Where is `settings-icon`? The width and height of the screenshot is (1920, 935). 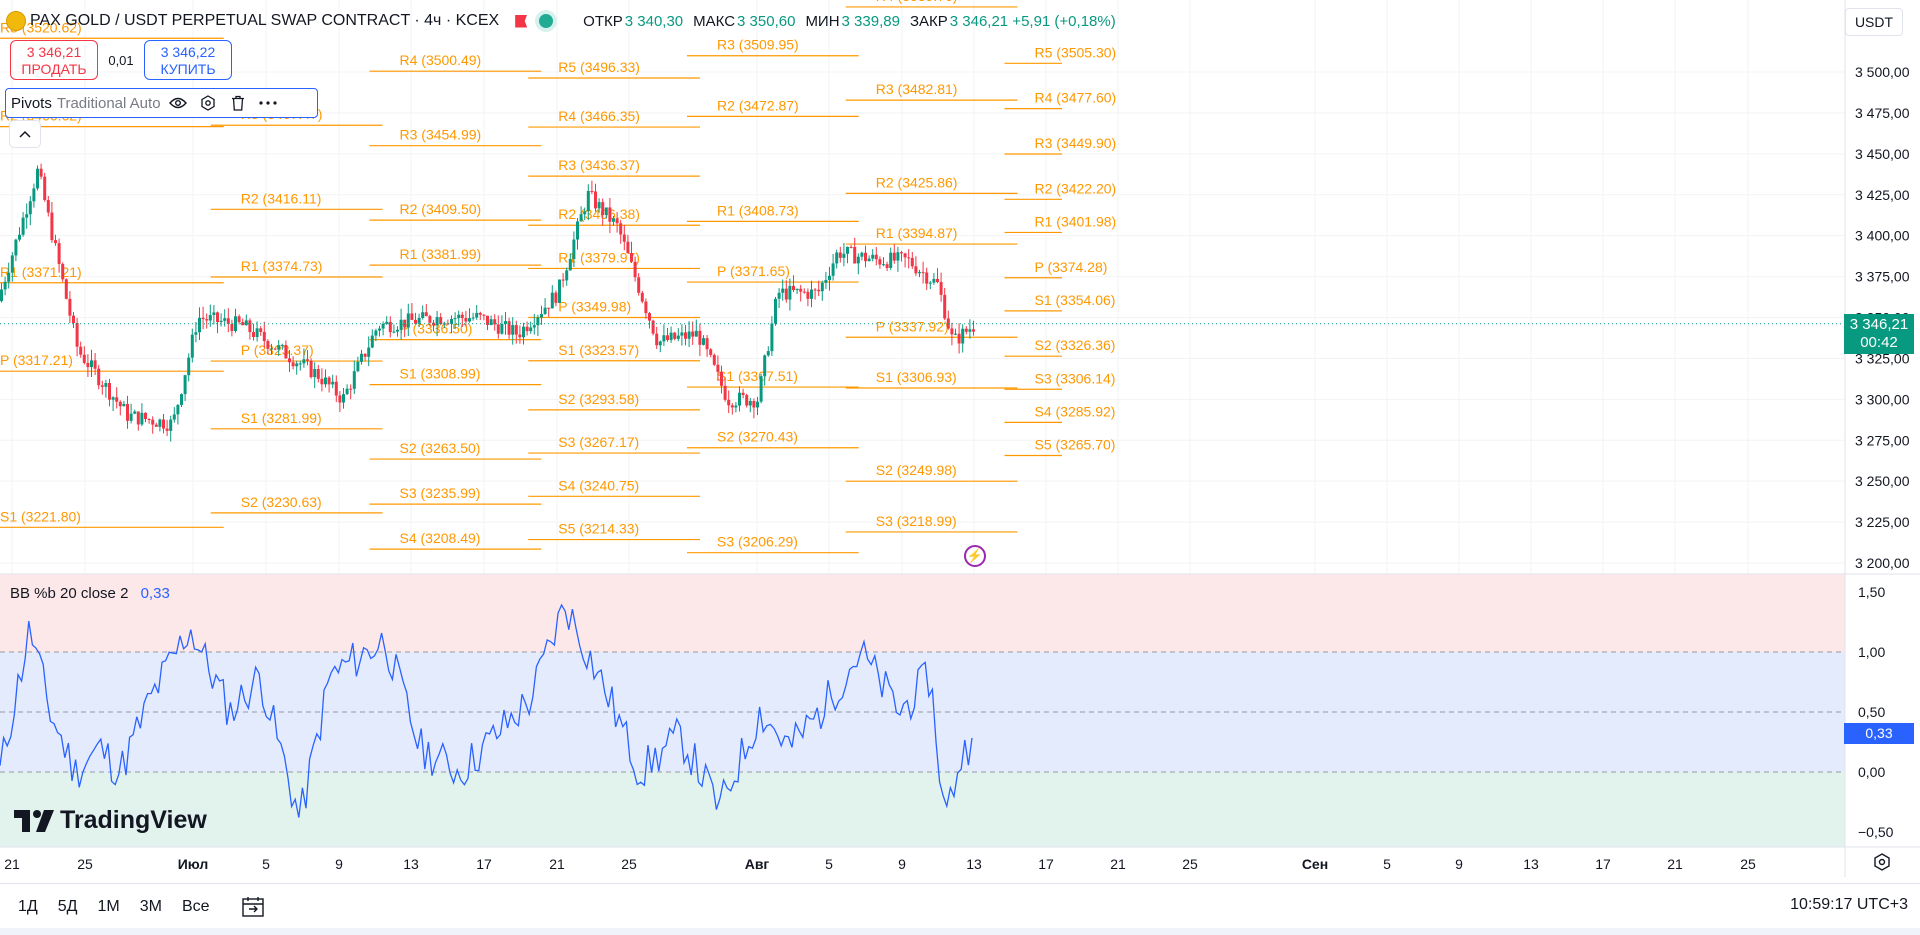 settings-icon is located at coordinates (208, 103).